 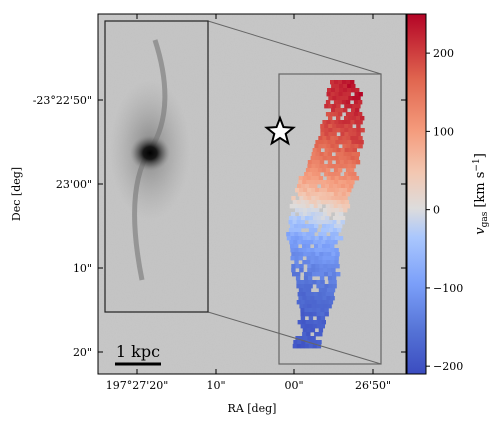 I want to click on zoom-region-box, so click(x=330, y=219).